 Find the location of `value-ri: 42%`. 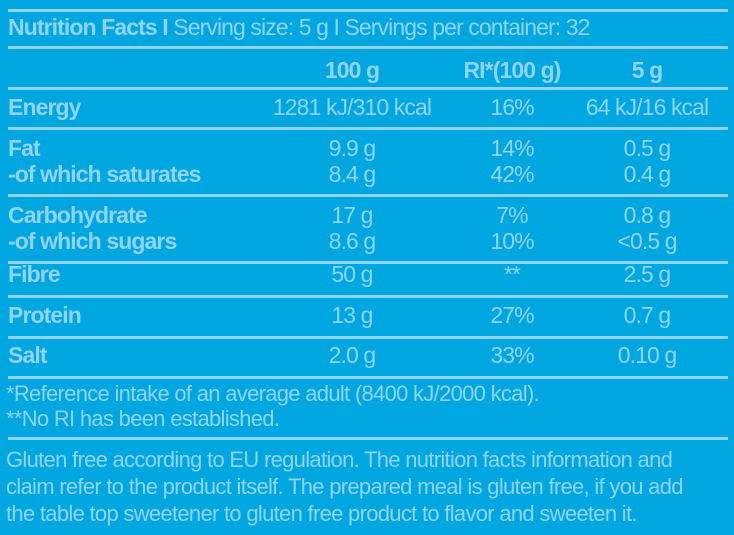

value-ri: 42% is located at coordinates (512, 174).